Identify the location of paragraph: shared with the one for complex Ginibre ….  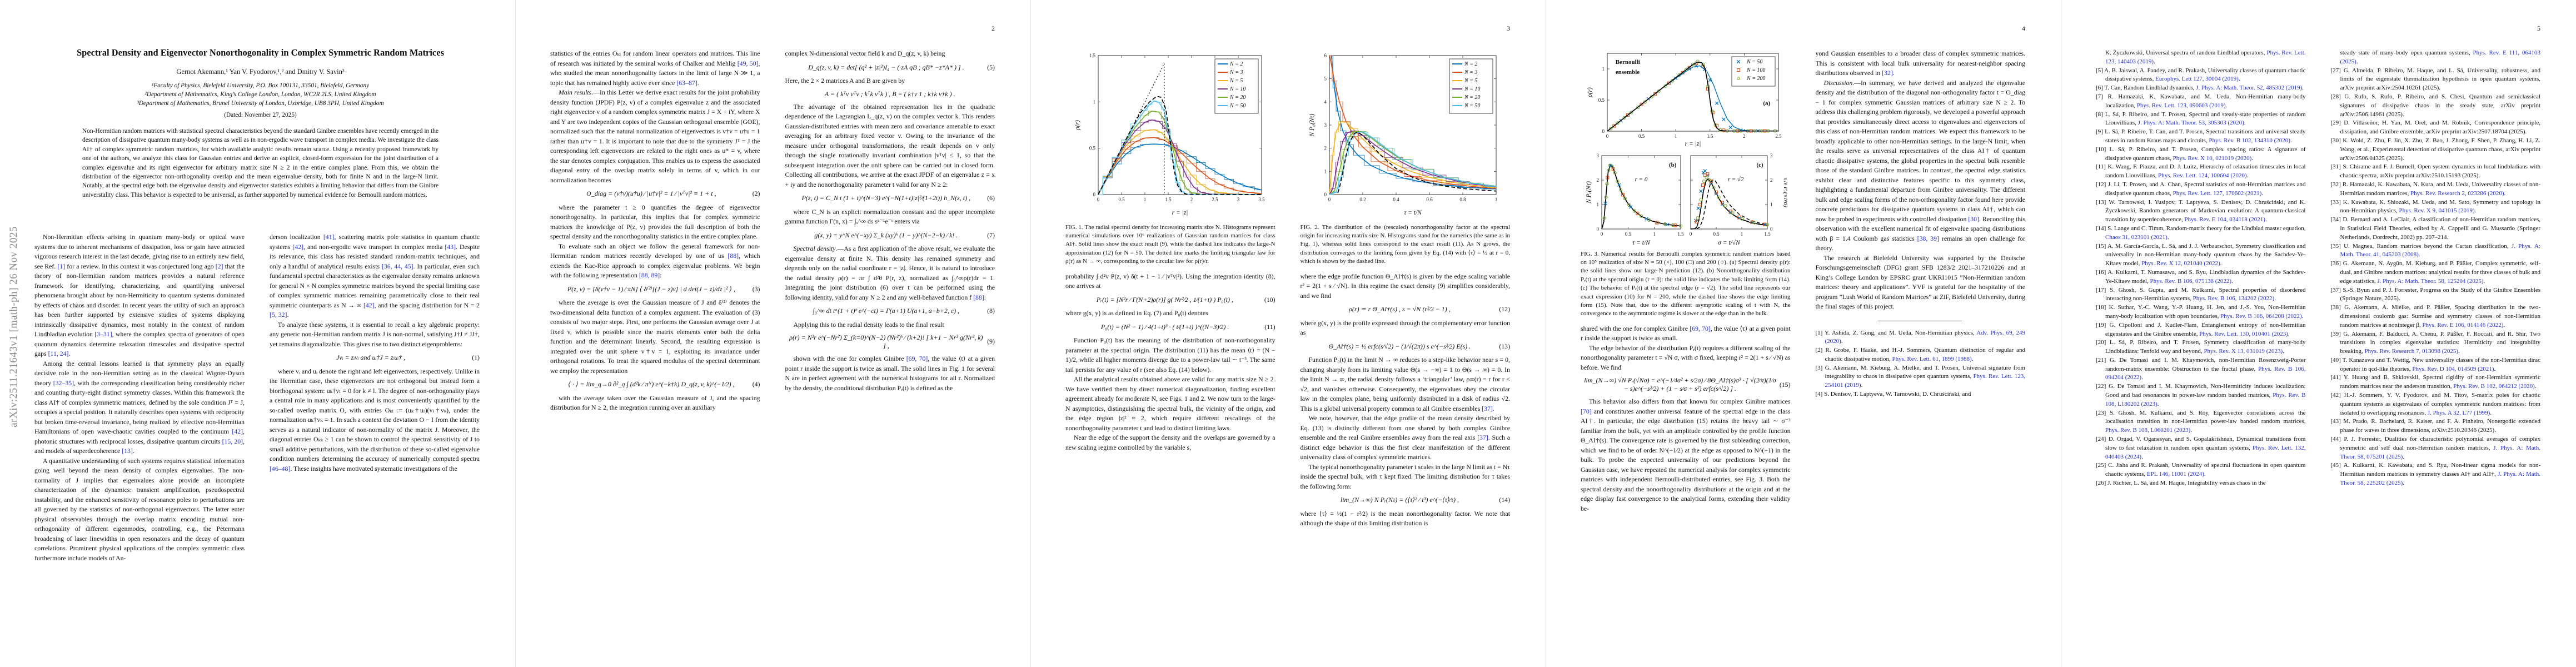
(1686, 333).